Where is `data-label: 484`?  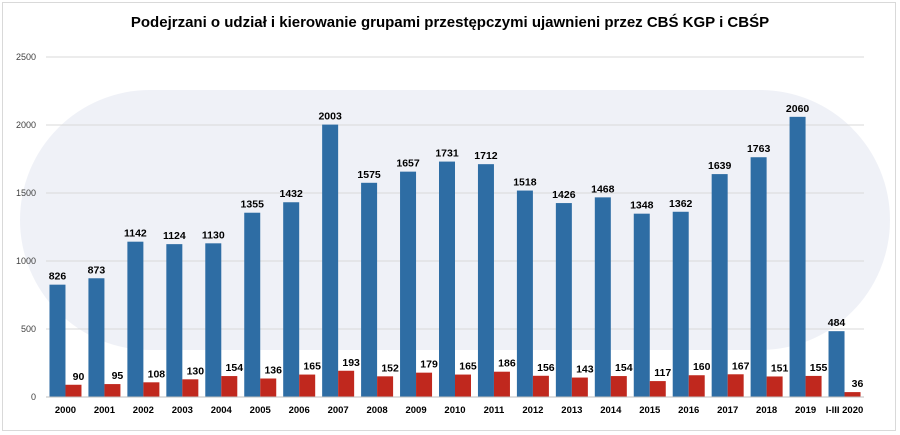
data-label: 484 is located at coordinates (837, 323).